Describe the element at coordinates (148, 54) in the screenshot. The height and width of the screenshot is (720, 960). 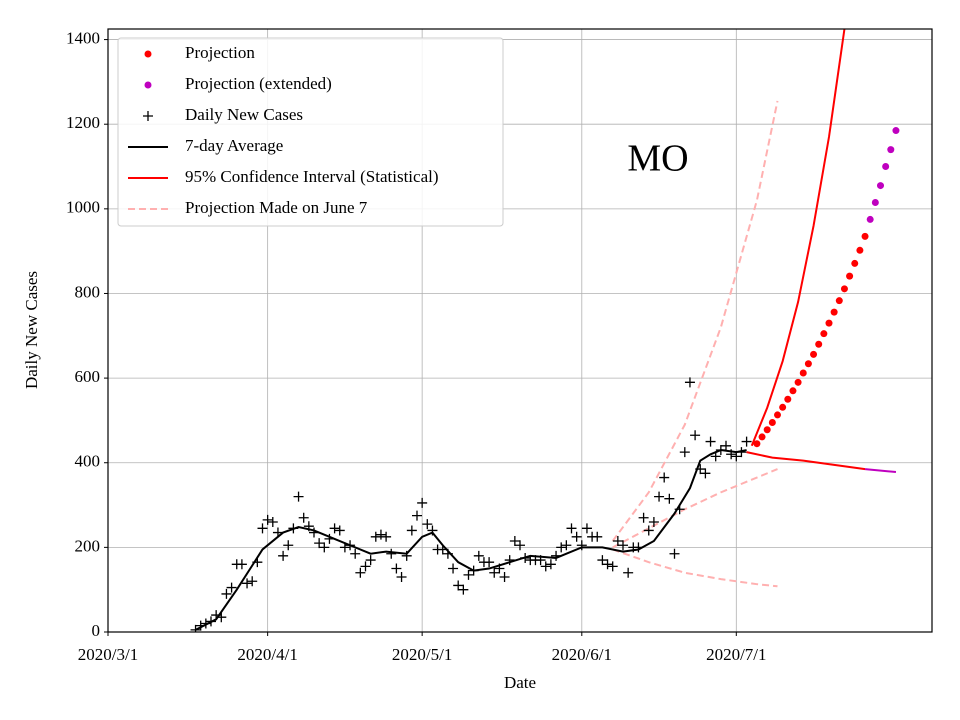
I see `legend-marker` at that location.